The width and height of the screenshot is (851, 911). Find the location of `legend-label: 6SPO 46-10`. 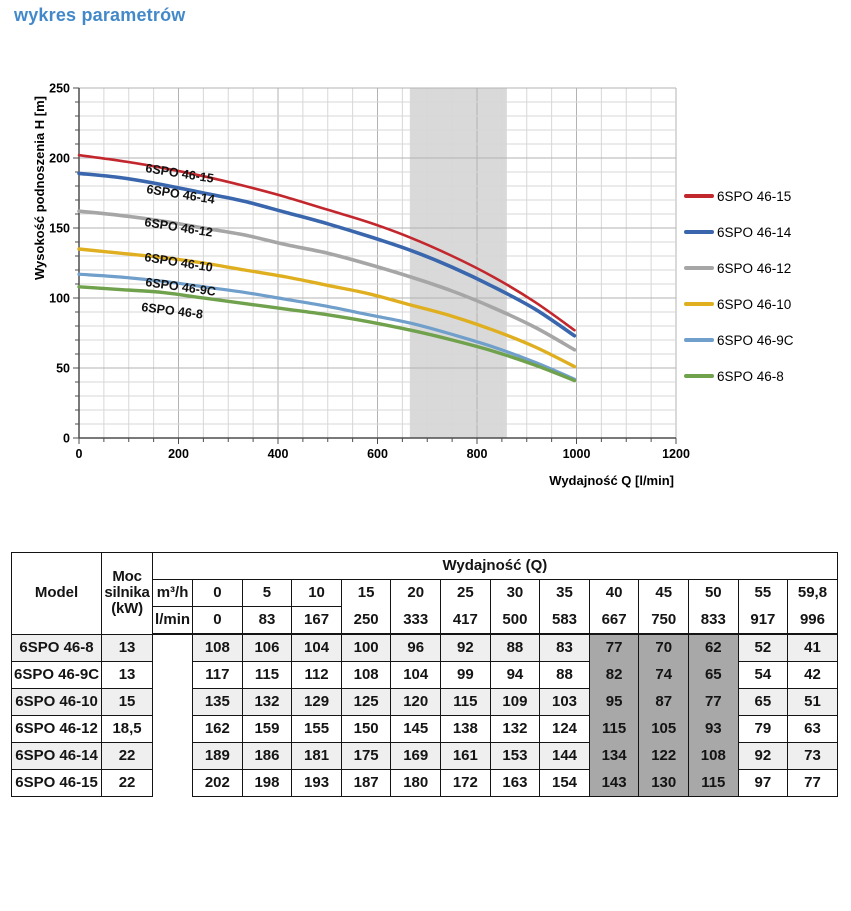

legend-label: 6SPO 46-10 is located at coordinates (754, 304).